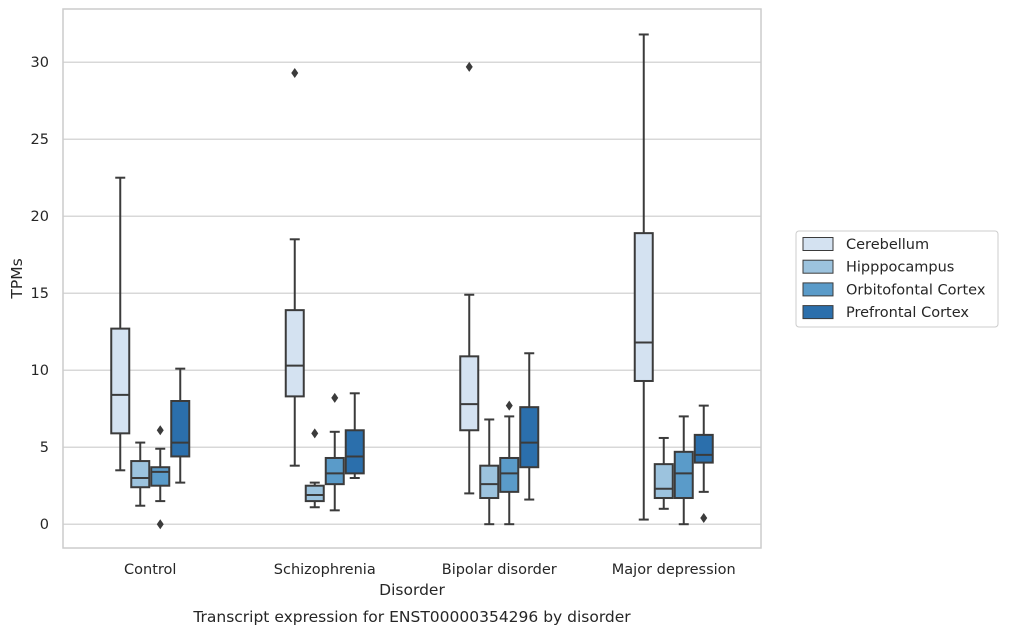 The image size is (1009, 634). I want to click on y-tick-label: 30, so click(40, 63).